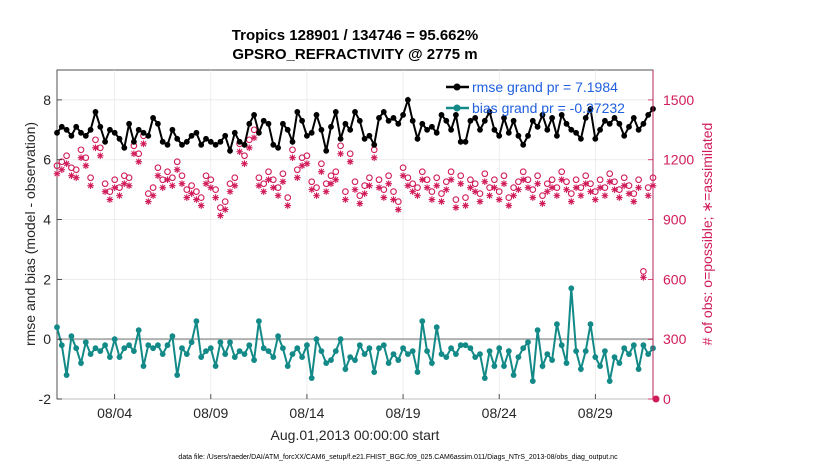 This screenshot has width=830, height=470. Describe the element at coordinates (548, 108) in the screenshot. I see `legend-bias-label: bias grand pr = -0.37232` at that location.